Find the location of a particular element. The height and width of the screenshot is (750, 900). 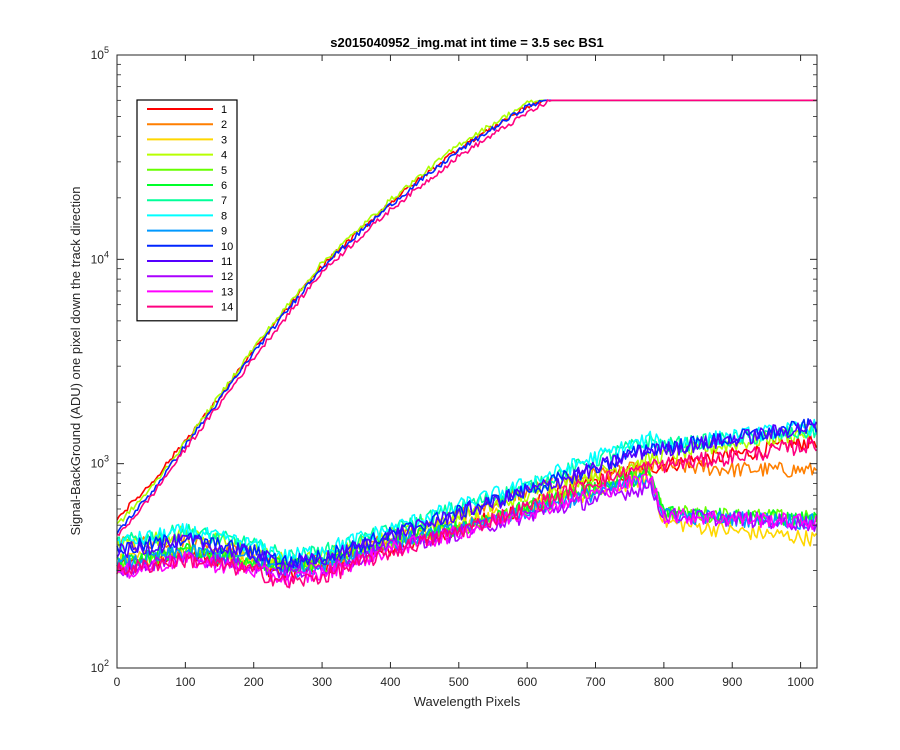

legend-label-13: 13 is located at coordinates (227, 292).